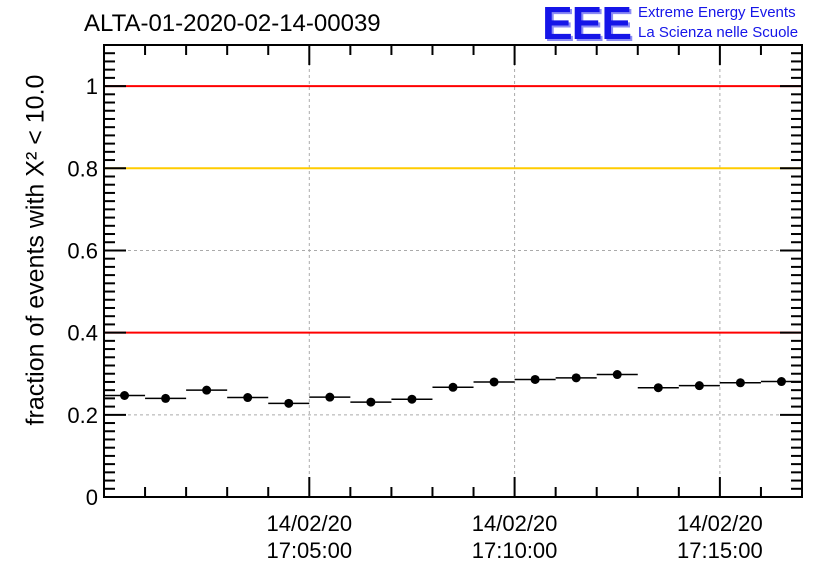 The height and width of the screenshot is (572, 836). What do you see at coordinates (232, 23) in the screenshot?
I see `chart-title: ALTA-01-2020-02-14-00039` at bounding box center [232, 23].